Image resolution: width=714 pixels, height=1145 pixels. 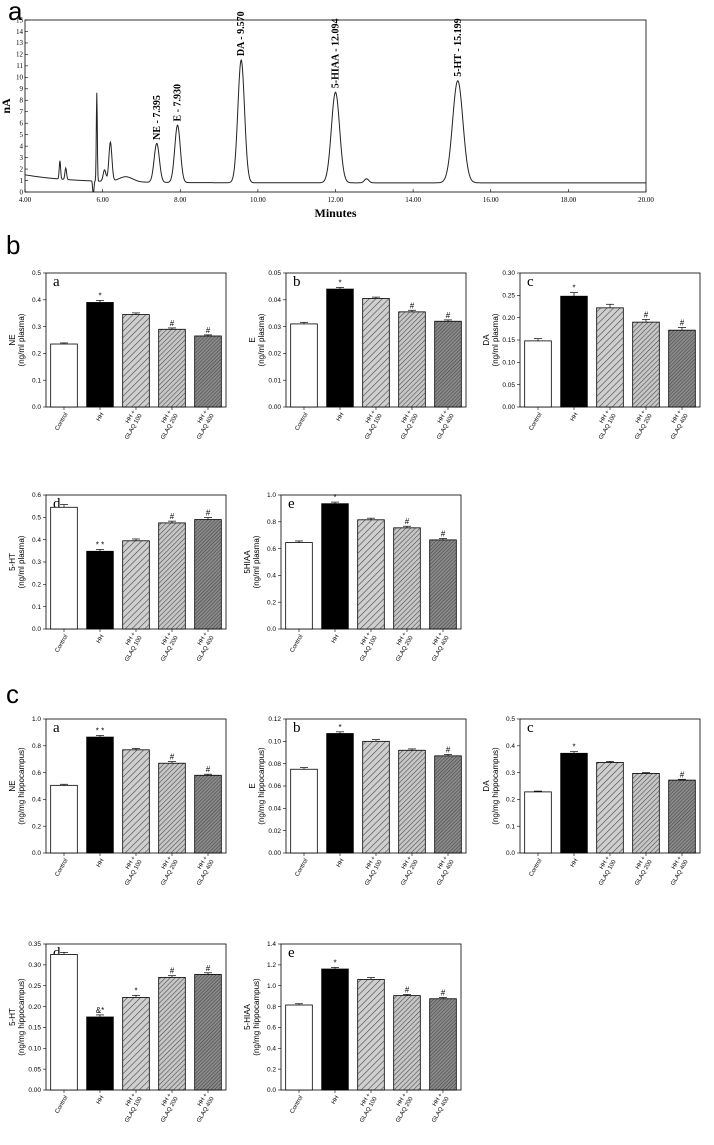 I want to click on y-tick-label: 0.2, so click(x=36, y=585).